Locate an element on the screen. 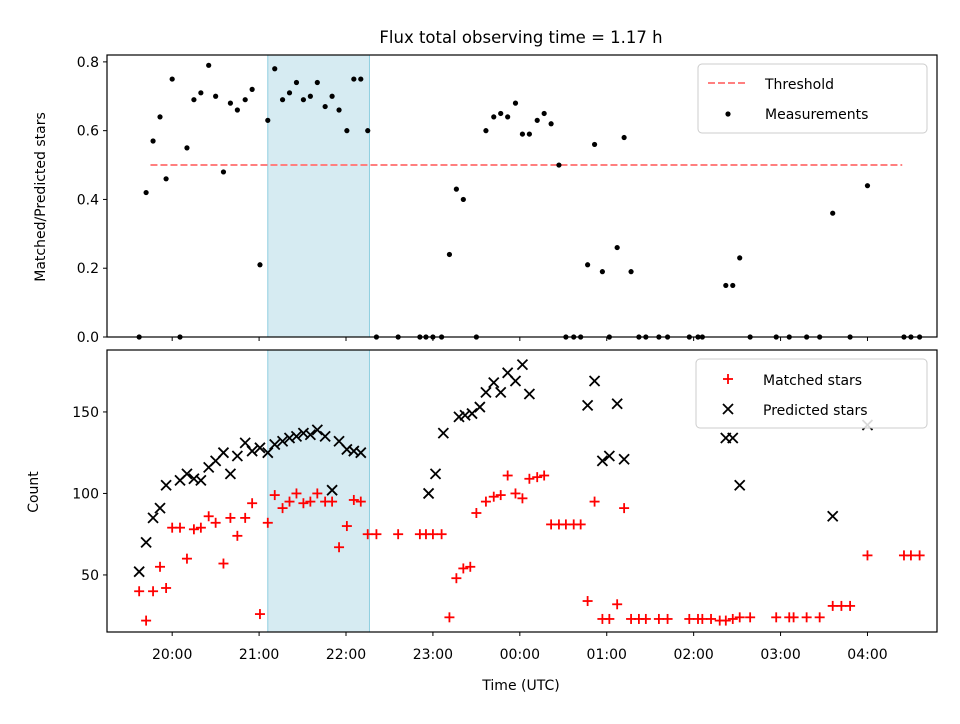  y-tick-label: 0.2 is located at coordinates (88, 269).